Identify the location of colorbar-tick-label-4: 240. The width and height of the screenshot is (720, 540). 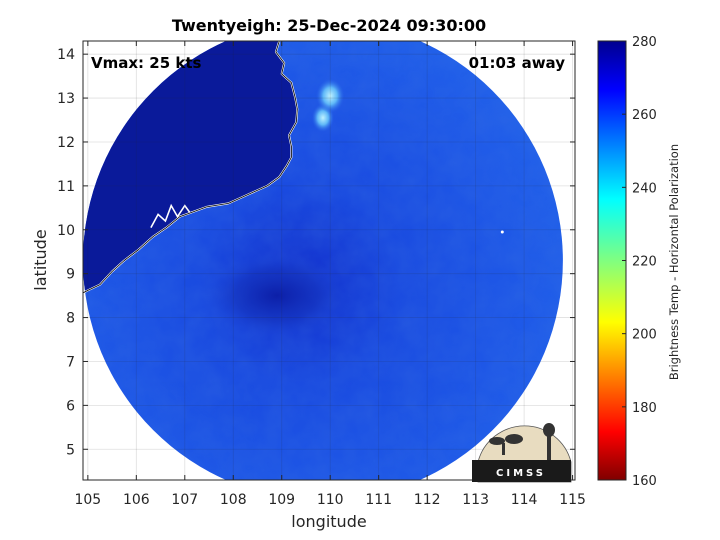
(644, 188).